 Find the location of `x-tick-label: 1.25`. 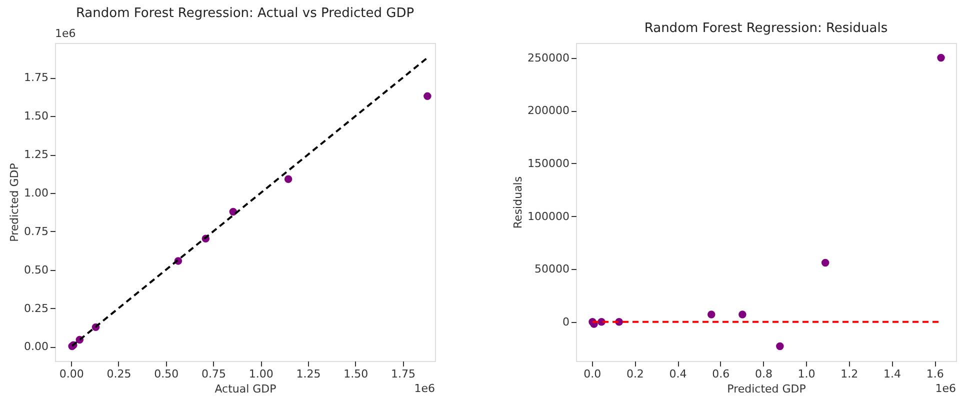

x-tick-label: 1.25 is located at coordinates (308, 374).